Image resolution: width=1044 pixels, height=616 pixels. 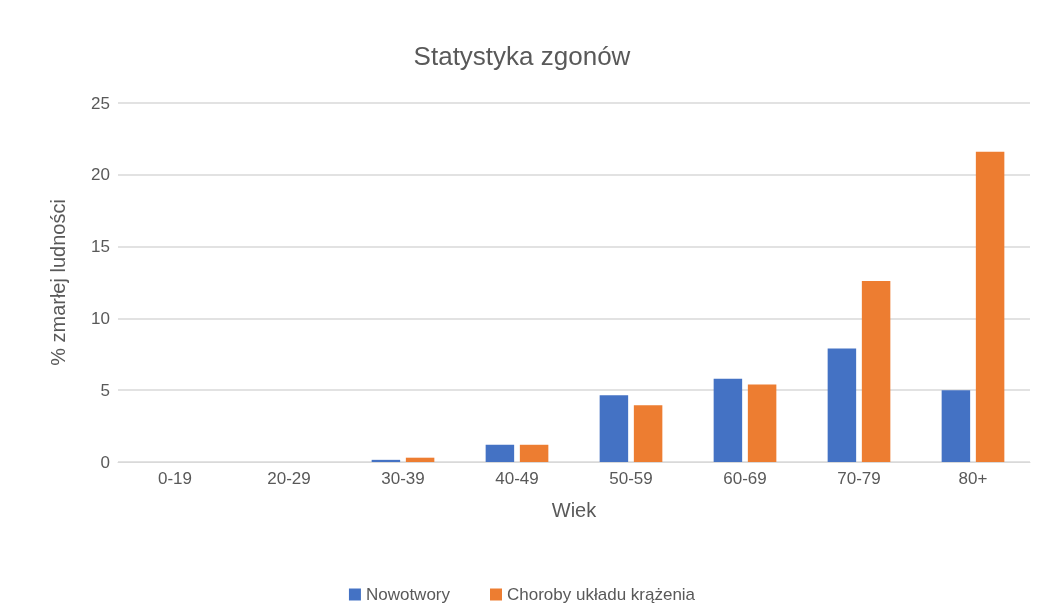 I want to click on x-tick-label: 50-59, so click(x=631, y=478).